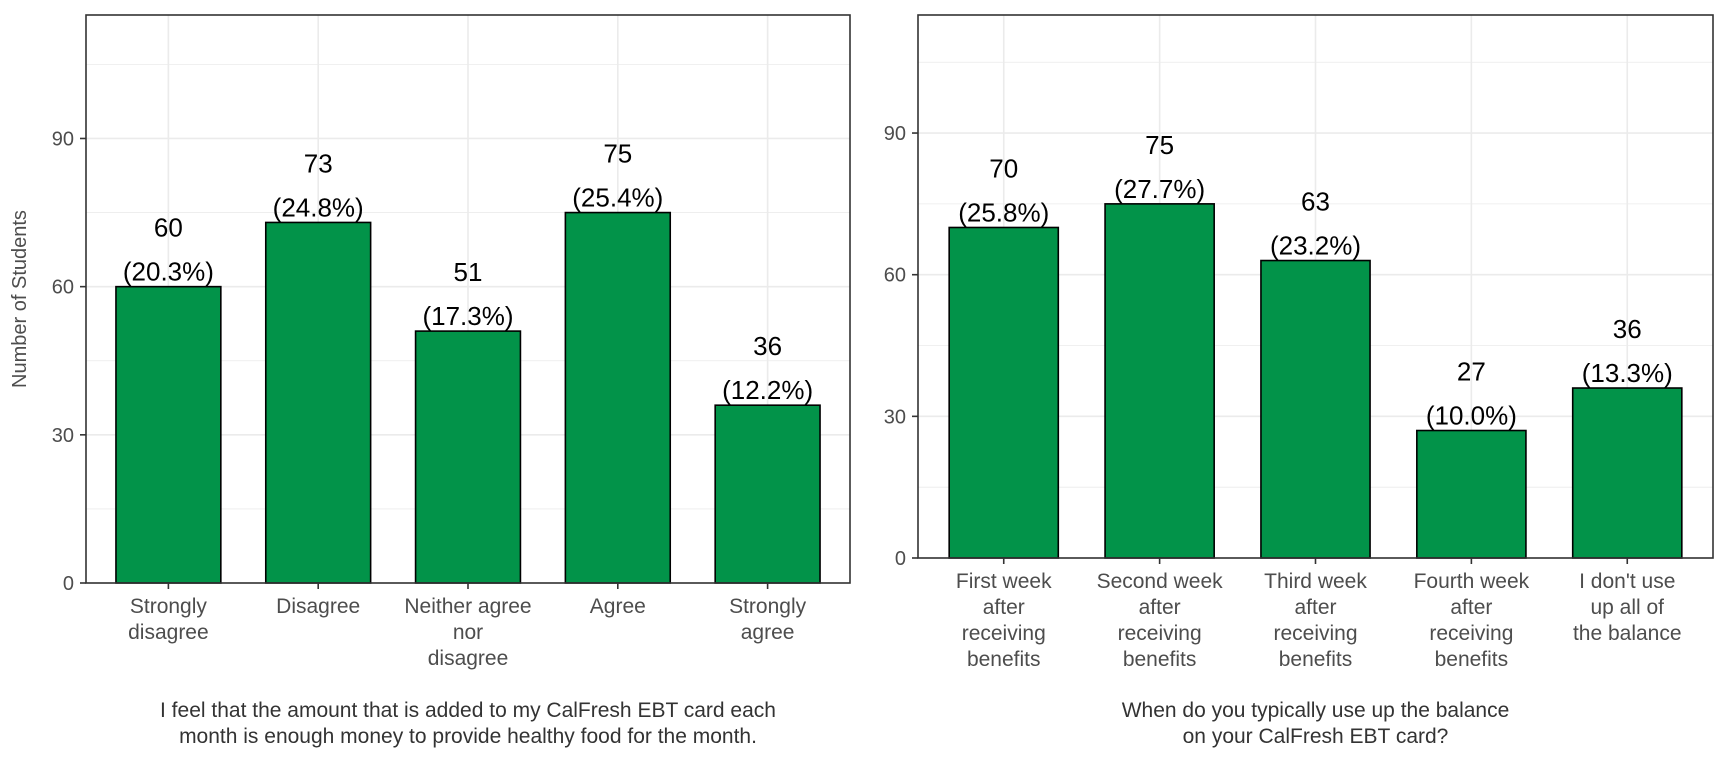 This screenshot has width=1728, height=768. I want to click on x-tick-label-line: Agree, so click(618, 606).